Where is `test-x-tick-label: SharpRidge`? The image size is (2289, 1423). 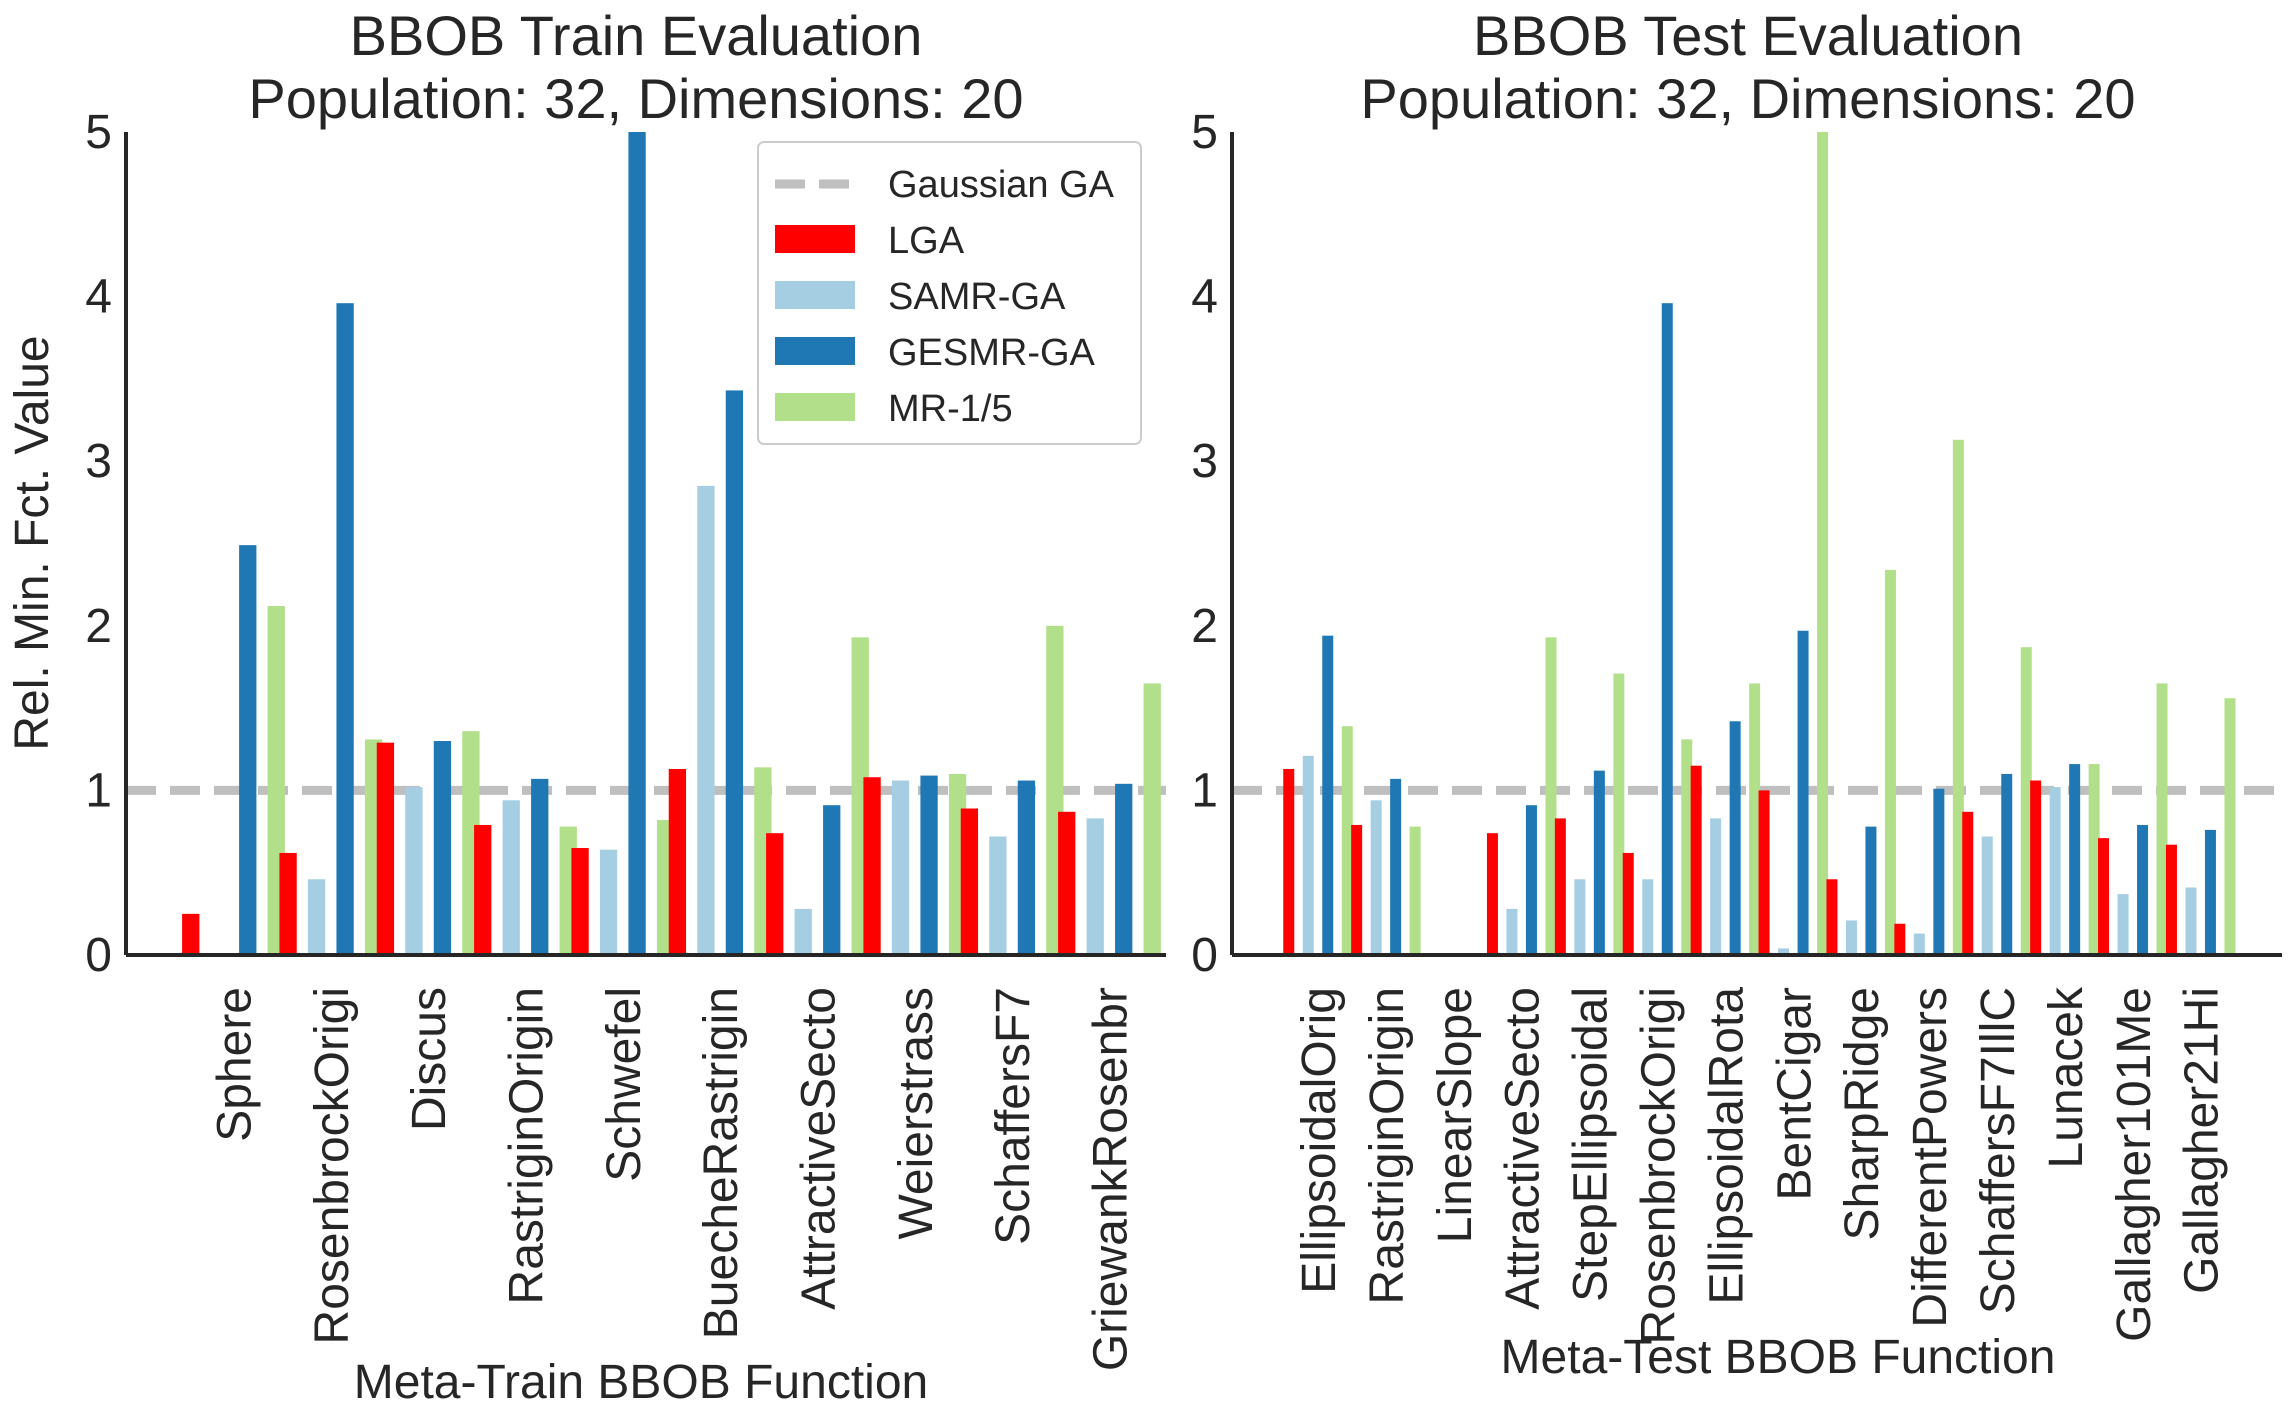 test-x-tick-label: SharpRidge is located at coordinates (1862, 1114).